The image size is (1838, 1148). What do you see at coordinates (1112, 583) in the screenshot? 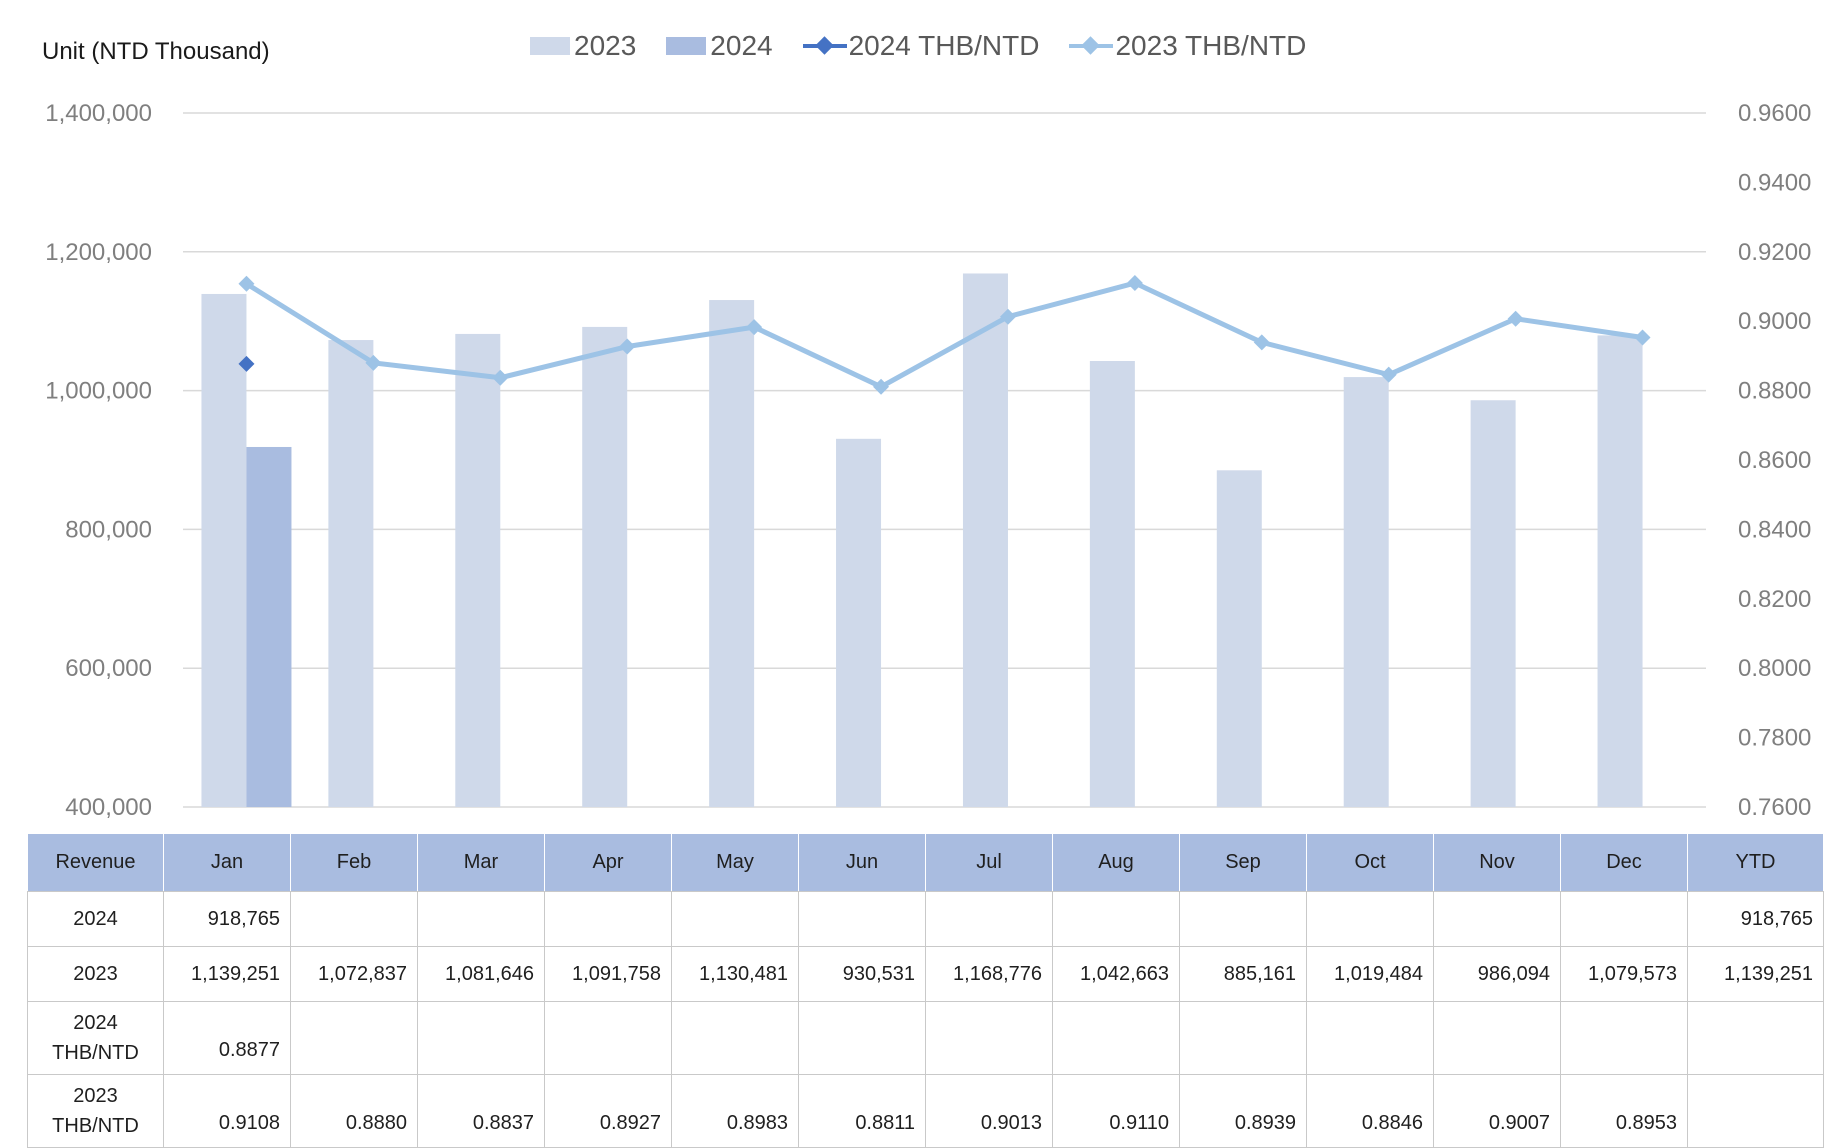
I see `bar-2023-aug` at bounding box center [1112, 583].